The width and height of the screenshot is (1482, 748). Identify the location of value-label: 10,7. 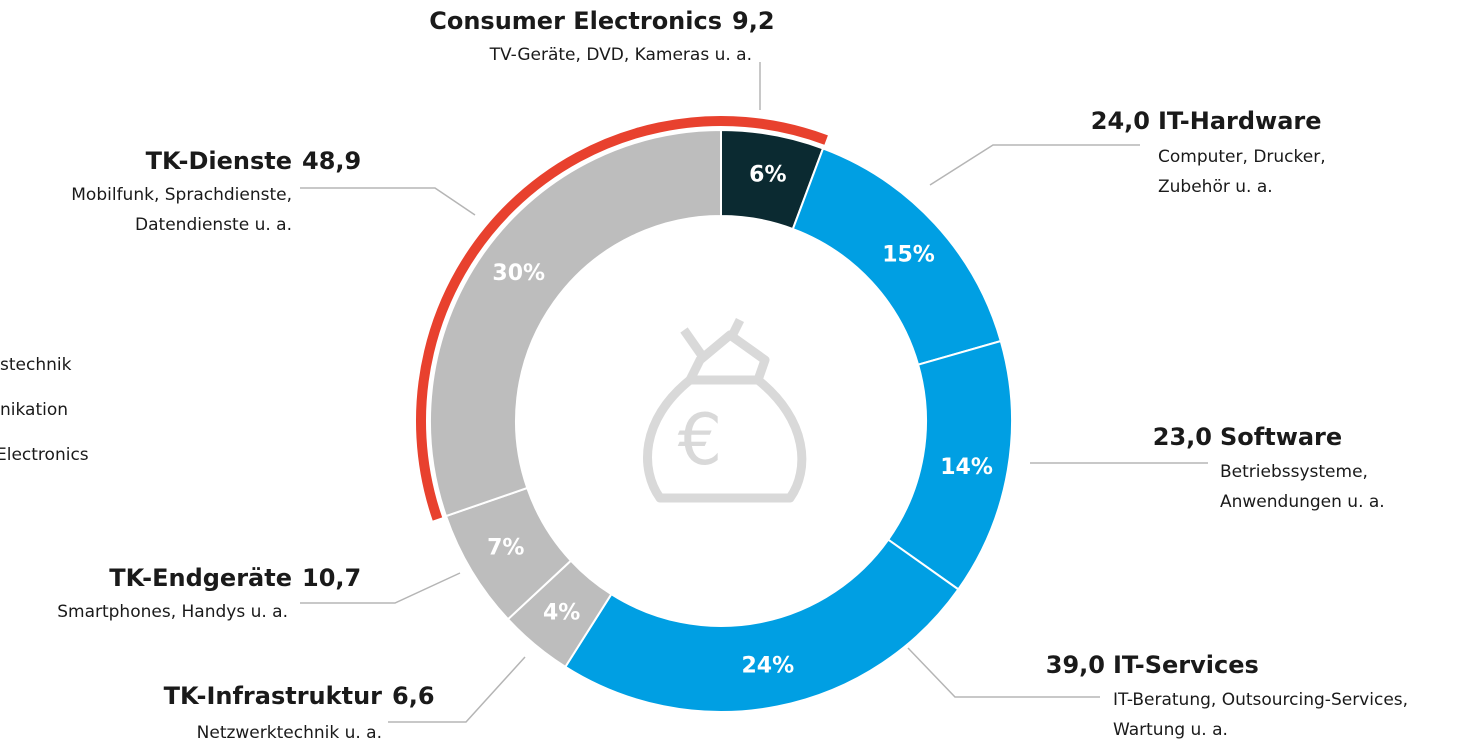
(331, 578).